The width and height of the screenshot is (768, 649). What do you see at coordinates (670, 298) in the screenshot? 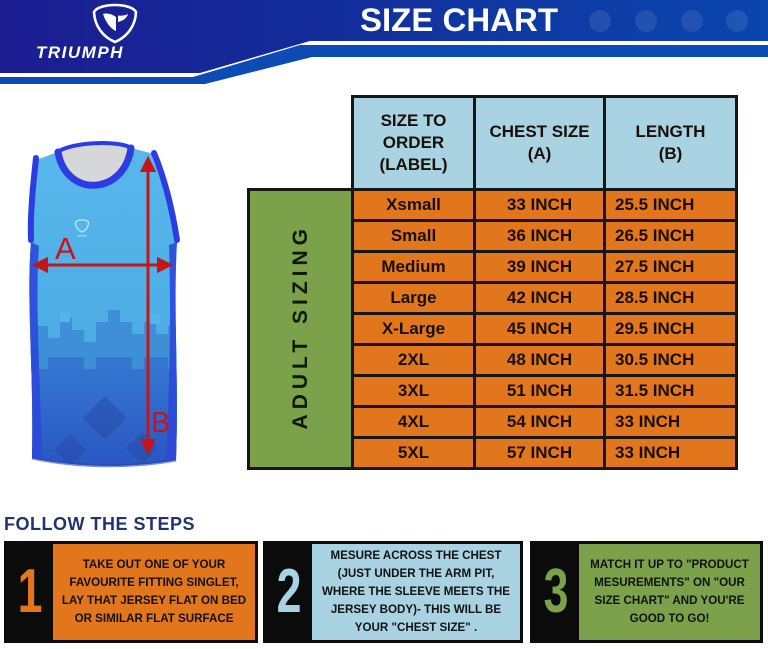
I see `length-cell: 28.5 INCH` at bounding box center [670, 298].